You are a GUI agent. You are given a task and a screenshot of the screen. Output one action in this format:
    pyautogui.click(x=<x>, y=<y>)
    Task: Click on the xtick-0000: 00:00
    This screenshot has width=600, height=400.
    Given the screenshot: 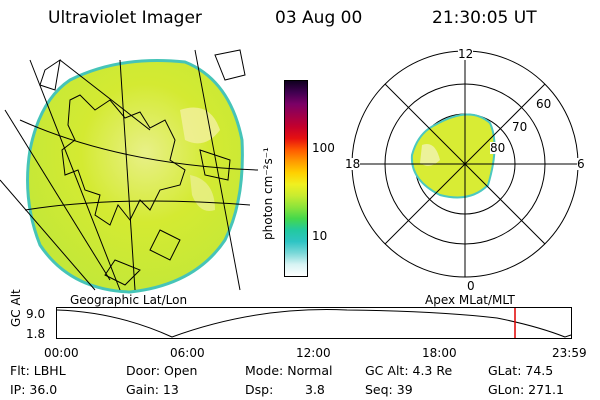 What is the action you would take?
    pyautogui.click(x=61, y=353)
    